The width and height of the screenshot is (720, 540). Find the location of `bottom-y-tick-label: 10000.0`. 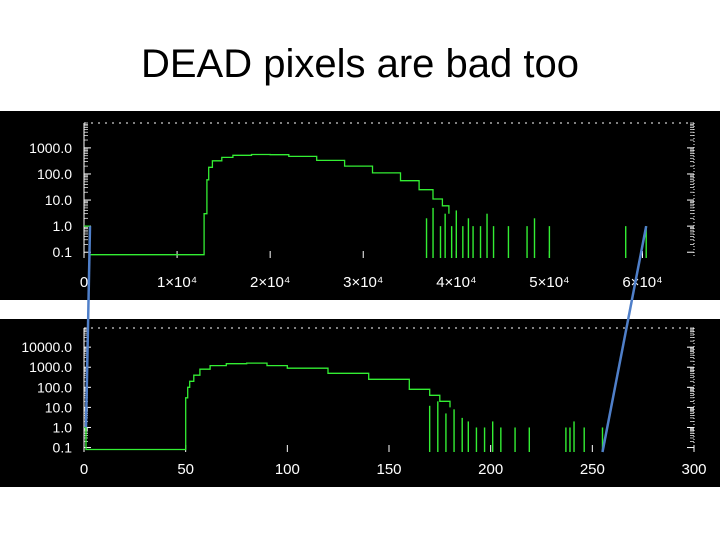

bottom-y-tick-label: 10000.0 is located at coordinates (46, 347).